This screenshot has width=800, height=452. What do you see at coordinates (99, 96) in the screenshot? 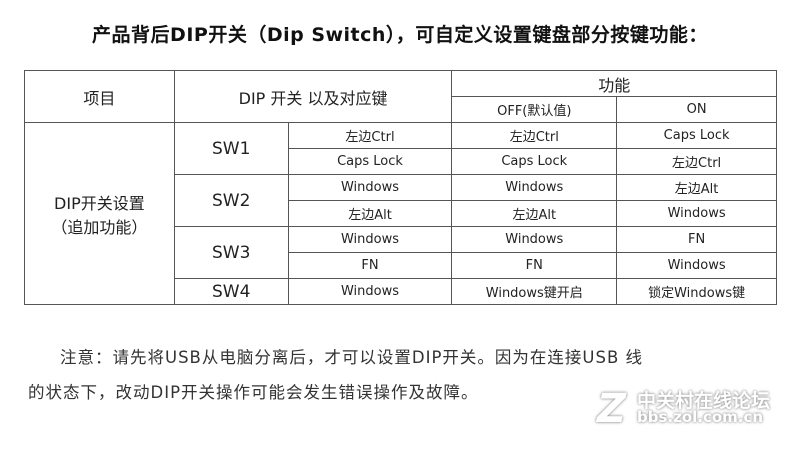
I see `header-item: 项目` at bounding box center [99, 96].